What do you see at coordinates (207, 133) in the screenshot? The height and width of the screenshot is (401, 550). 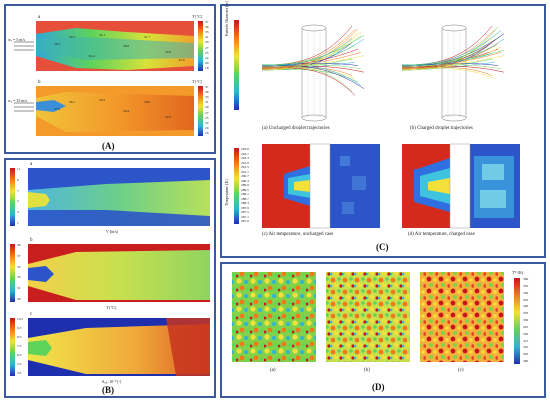 I see `cbar-b-tick: 18` at bounding box center [207, 133].